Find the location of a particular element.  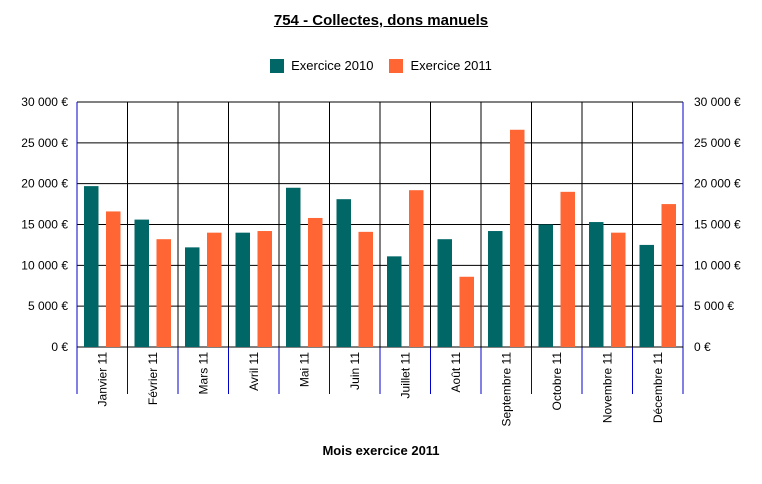

legend-label-2011: Exercice 2011 is located at coordinates (451, 65).